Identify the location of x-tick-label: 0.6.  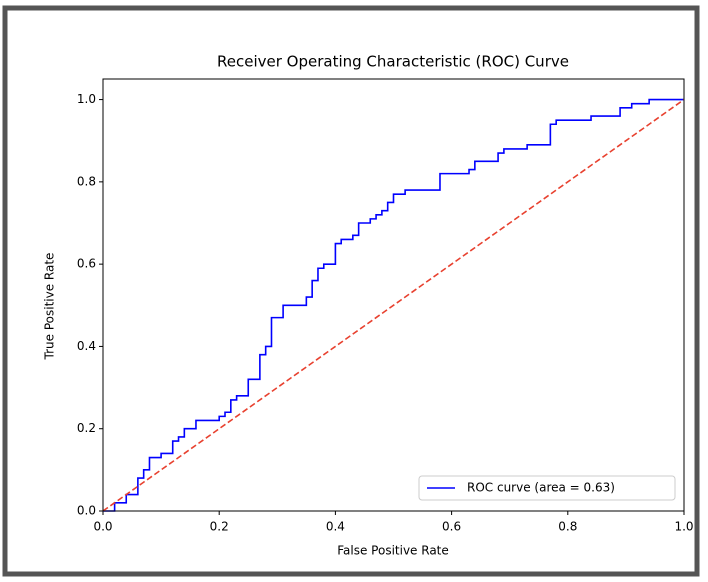
(451, 527).